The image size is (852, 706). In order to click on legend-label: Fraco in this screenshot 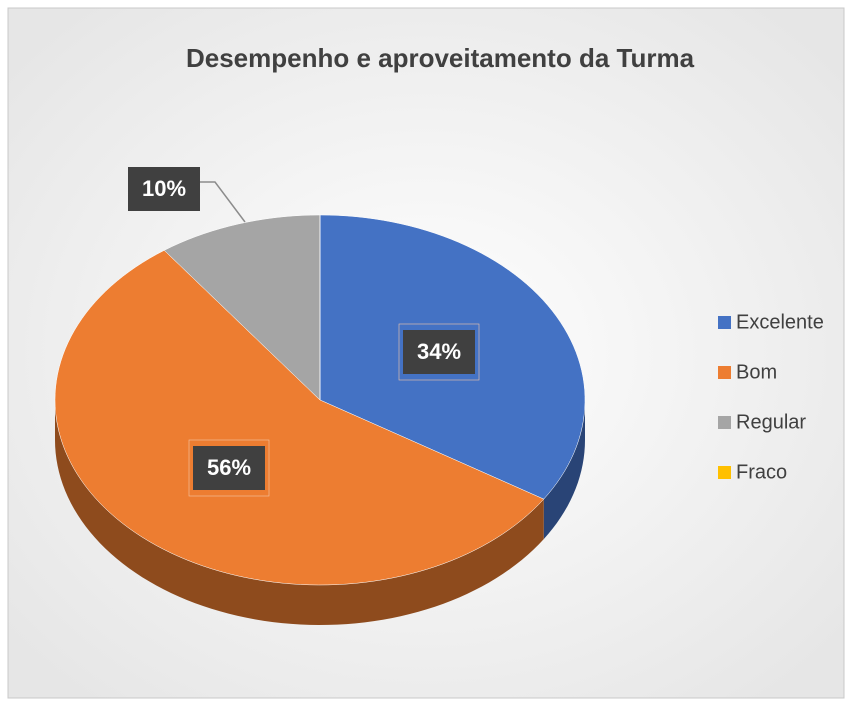, I will do `click(761, 472)`.